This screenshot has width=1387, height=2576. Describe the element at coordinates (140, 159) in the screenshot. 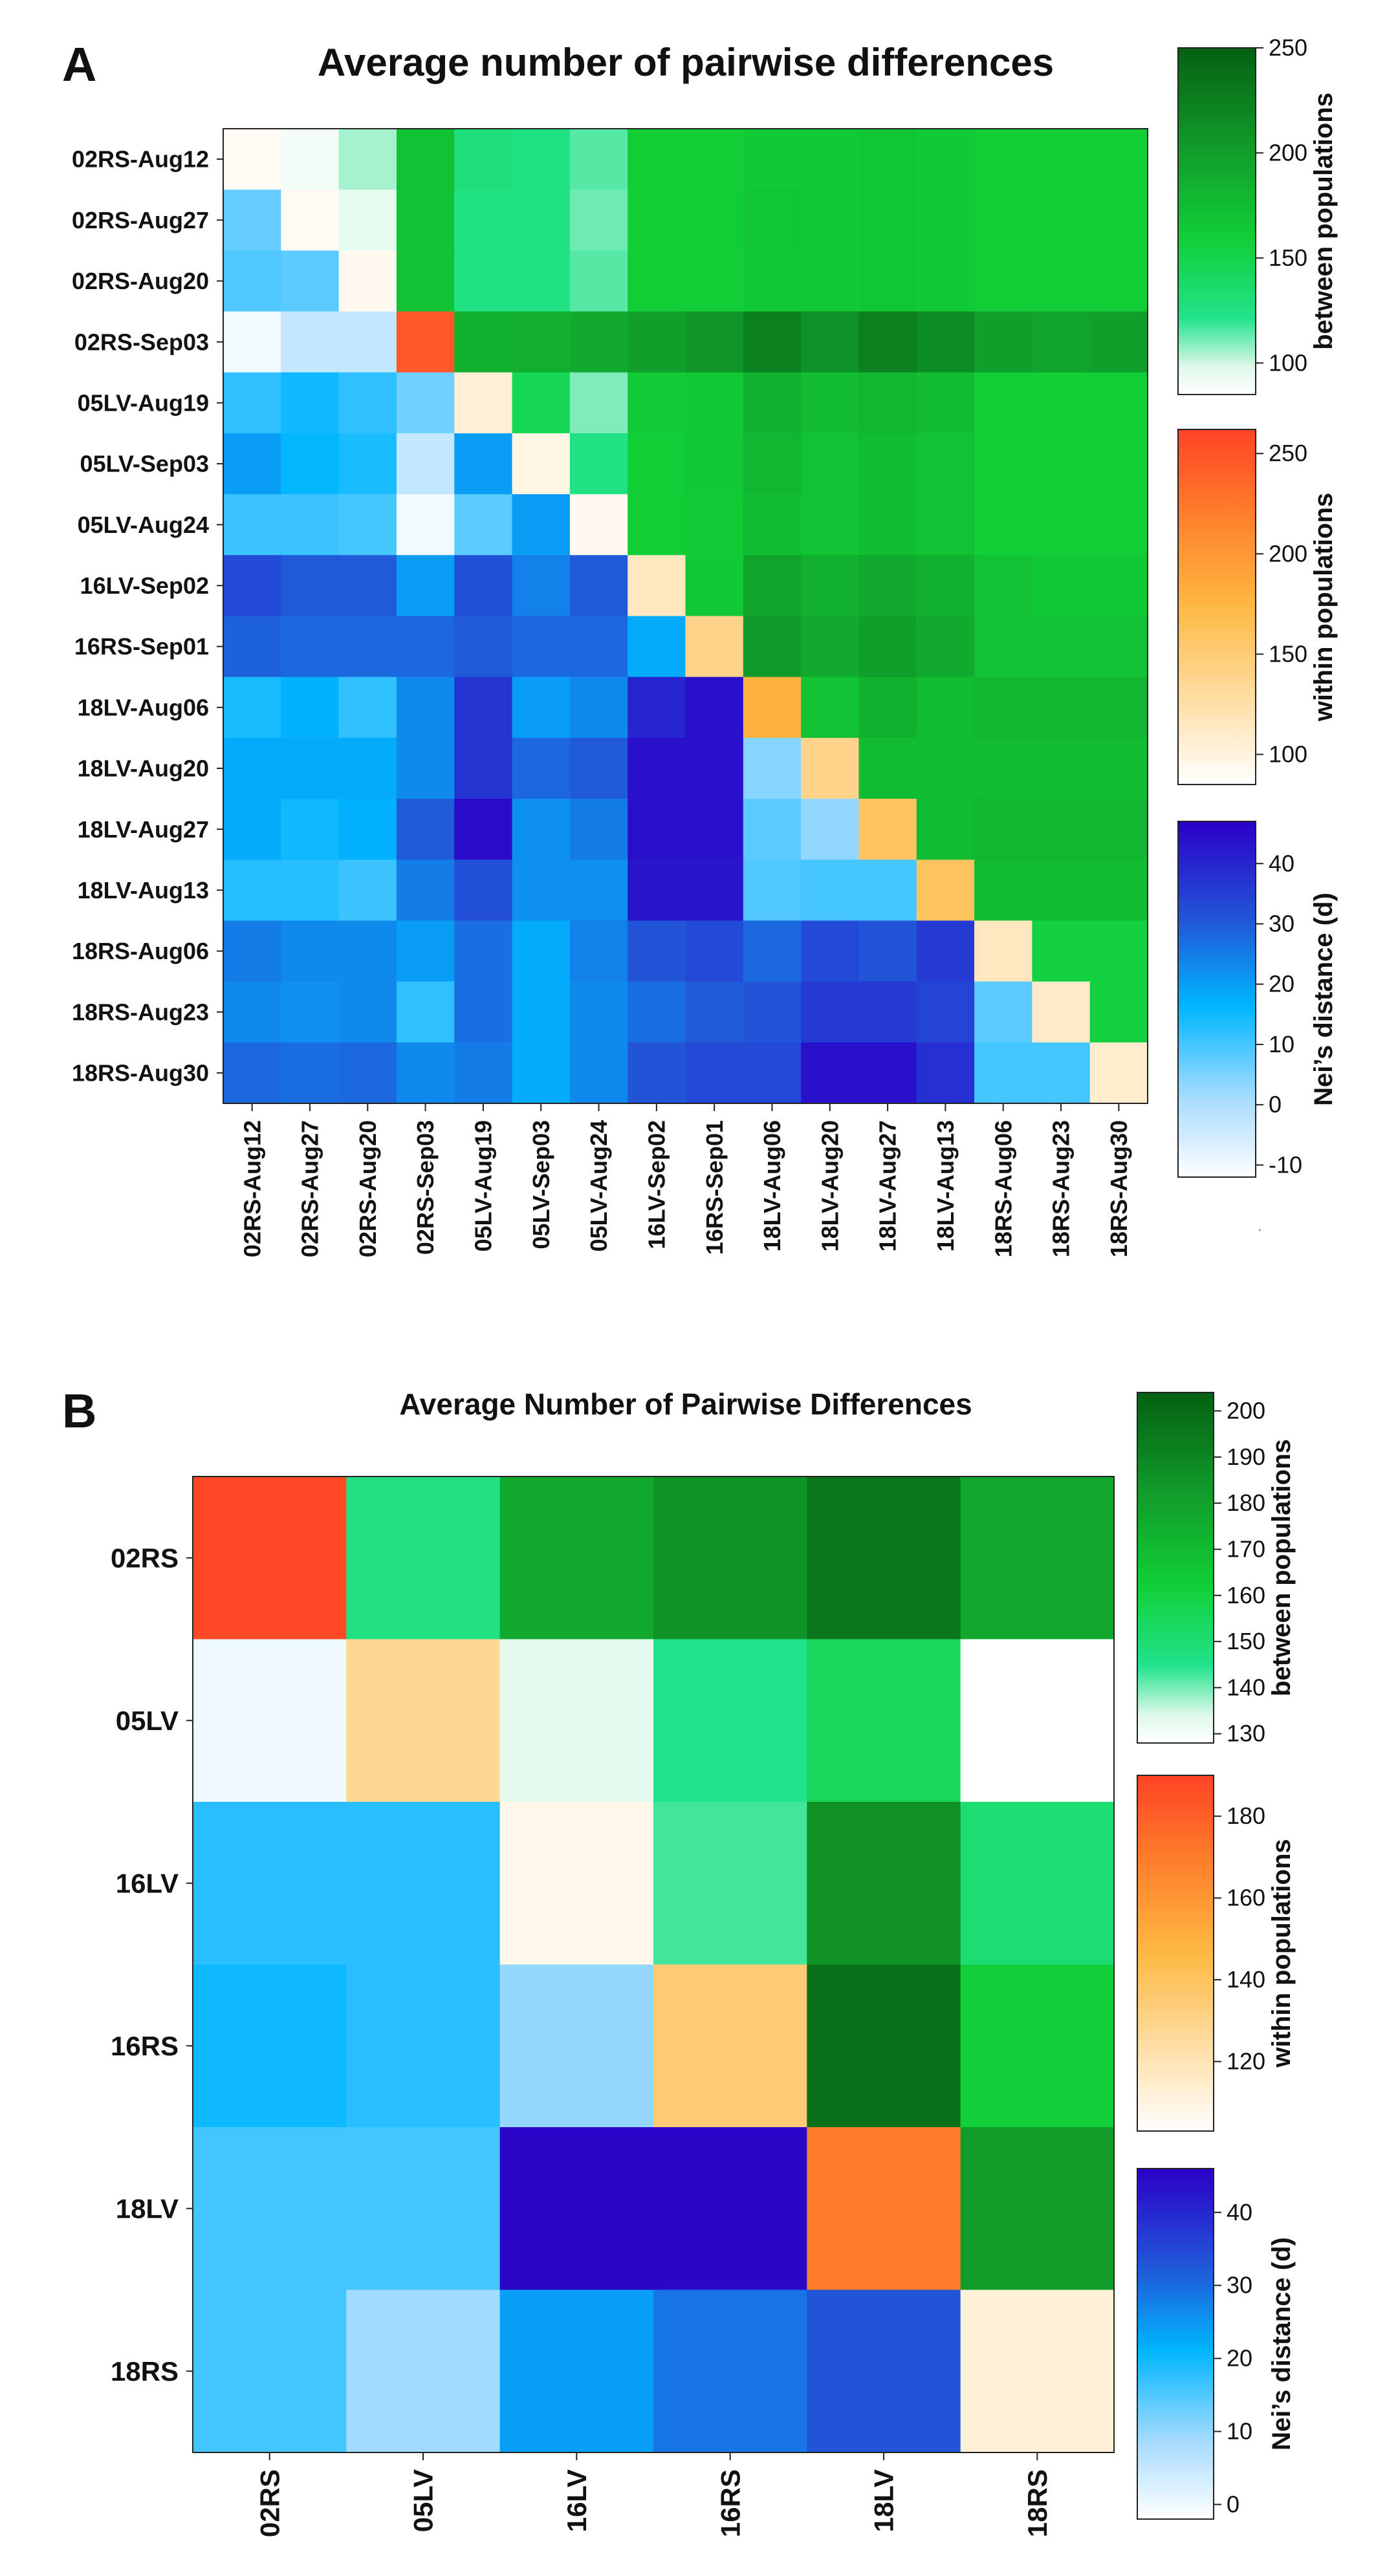

I see `row-label: 02RS-Aug12` at that location.